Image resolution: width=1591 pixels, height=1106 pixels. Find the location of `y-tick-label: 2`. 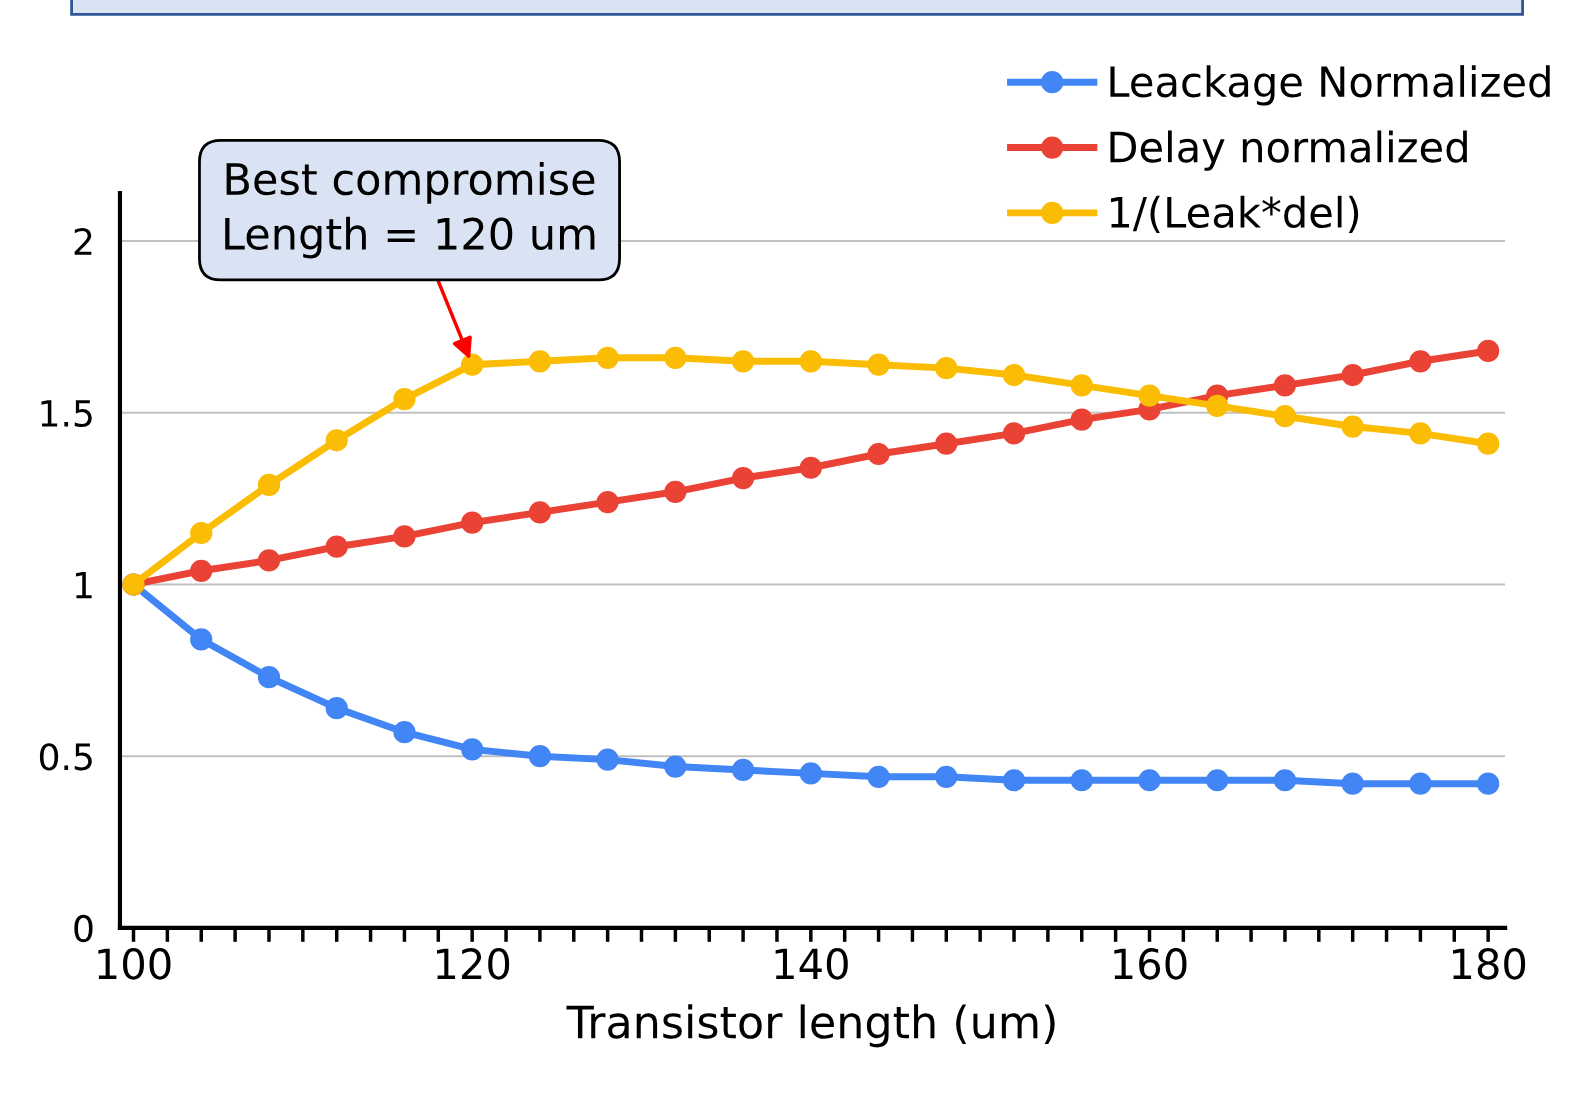

y-tick-label: 2 is located at coordinates (83, 241).